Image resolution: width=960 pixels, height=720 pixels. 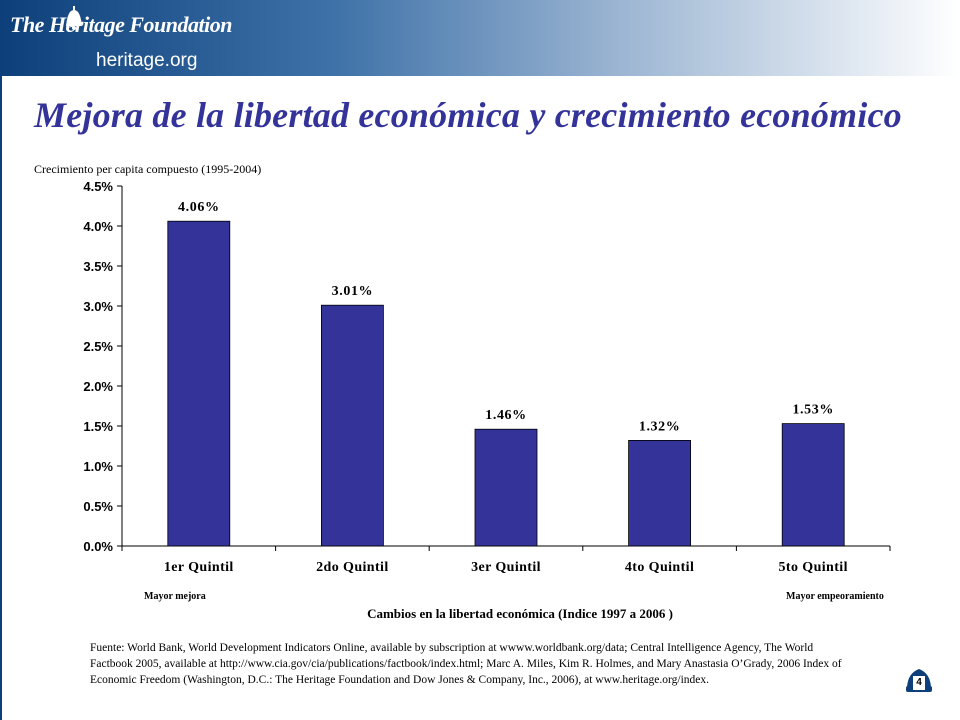 I want to click on data-label: 1.32%, so click(x=660, y=426).